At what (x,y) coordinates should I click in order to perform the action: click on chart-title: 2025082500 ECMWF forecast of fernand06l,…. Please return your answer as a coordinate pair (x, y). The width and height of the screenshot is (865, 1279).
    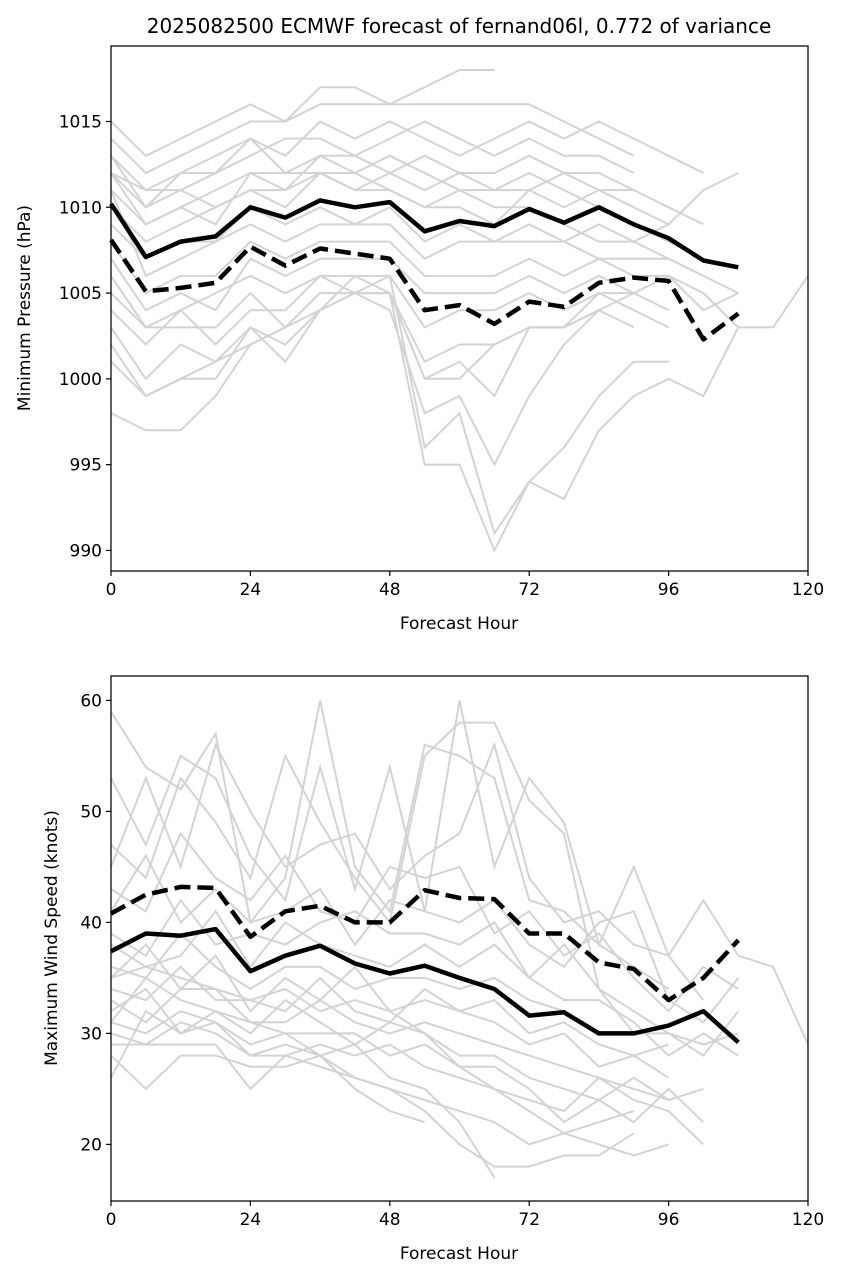
    Looking at the image, I should click on (459, 26).